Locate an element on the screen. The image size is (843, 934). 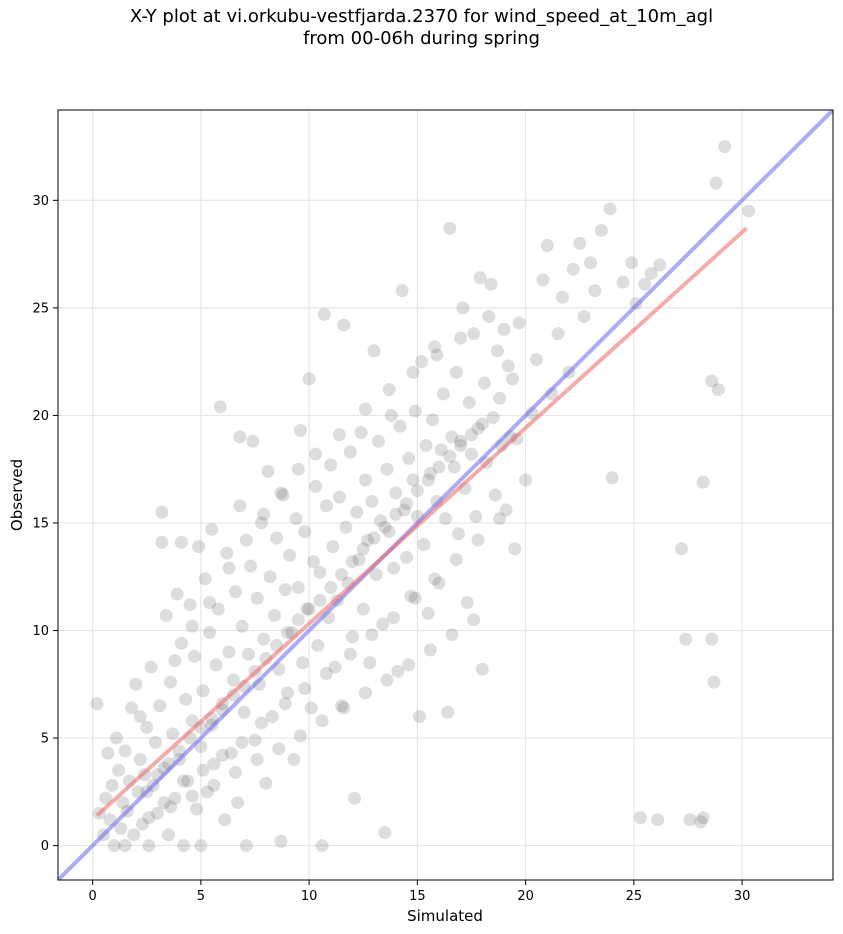
y-tick-label: 15 is located at coordinates (40, 523).